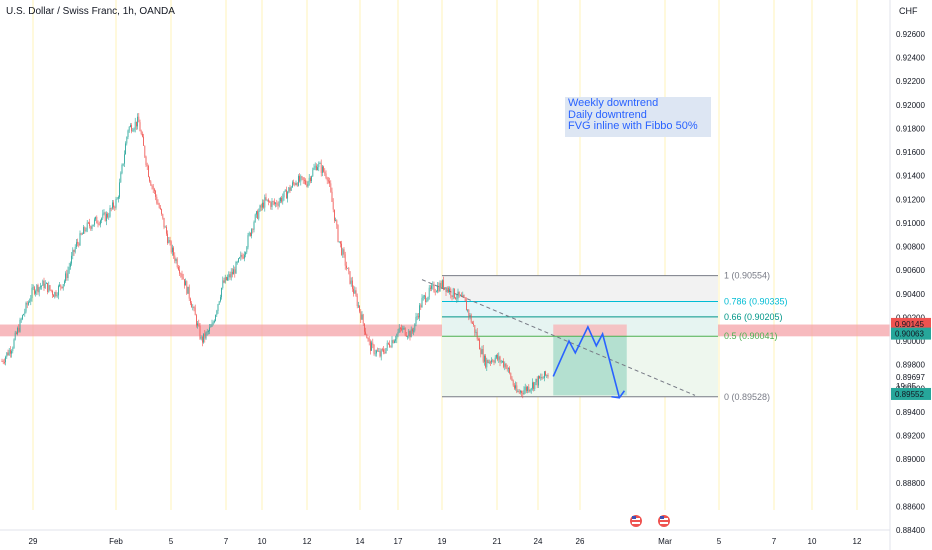 The width and height of the screenshot is (932, 550). I want to click on trendline-layer, so click(558, 337).